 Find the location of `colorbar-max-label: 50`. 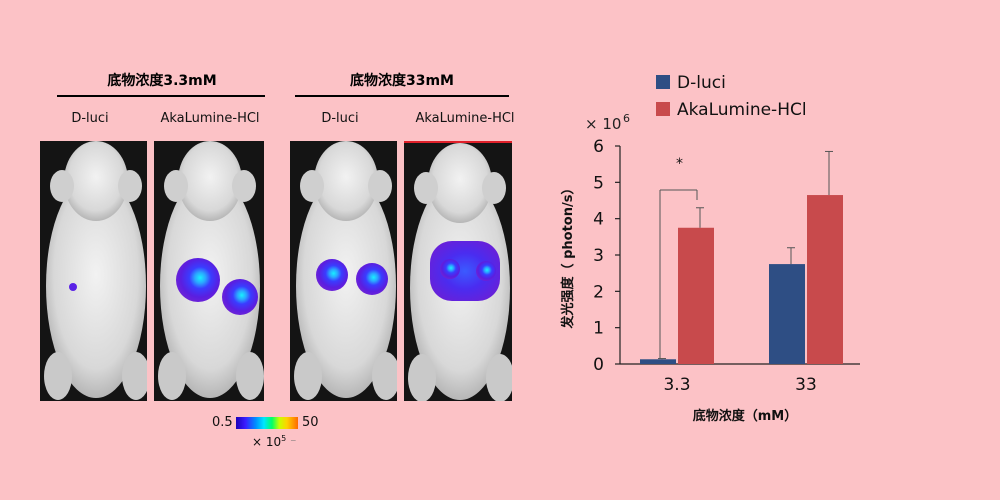

colorbar-max-label: 50 is located at coordinates (310, 422).